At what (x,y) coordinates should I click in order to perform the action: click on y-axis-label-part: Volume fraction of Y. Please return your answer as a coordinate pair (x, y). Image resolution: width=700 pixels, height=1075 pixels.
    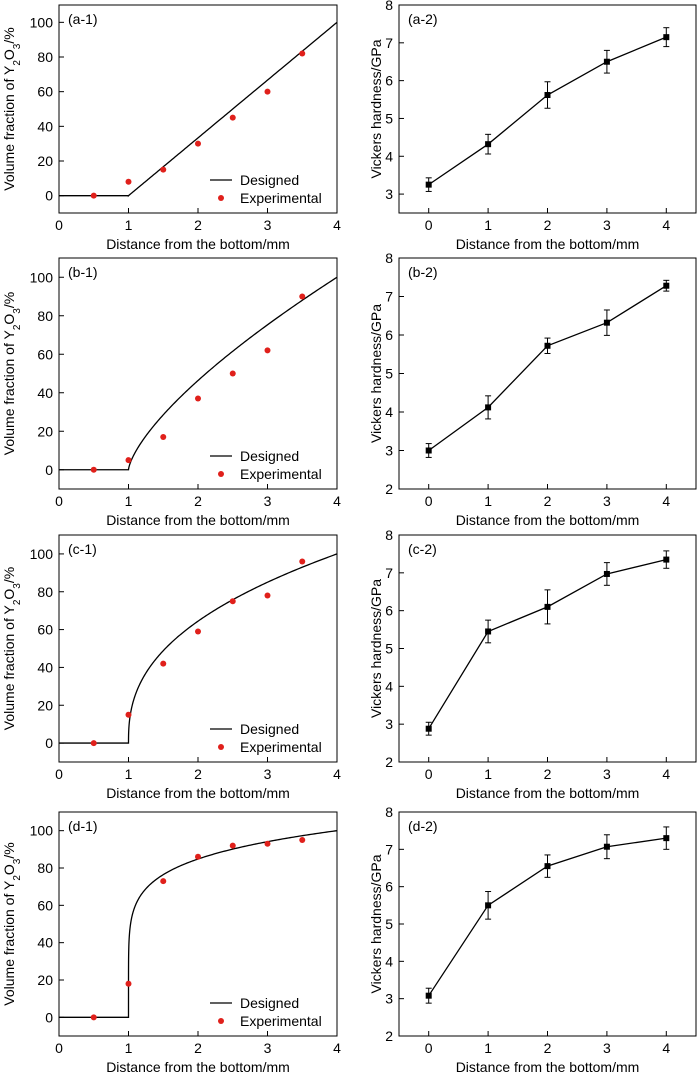
    Looking at the image, I should click on (9, 668).